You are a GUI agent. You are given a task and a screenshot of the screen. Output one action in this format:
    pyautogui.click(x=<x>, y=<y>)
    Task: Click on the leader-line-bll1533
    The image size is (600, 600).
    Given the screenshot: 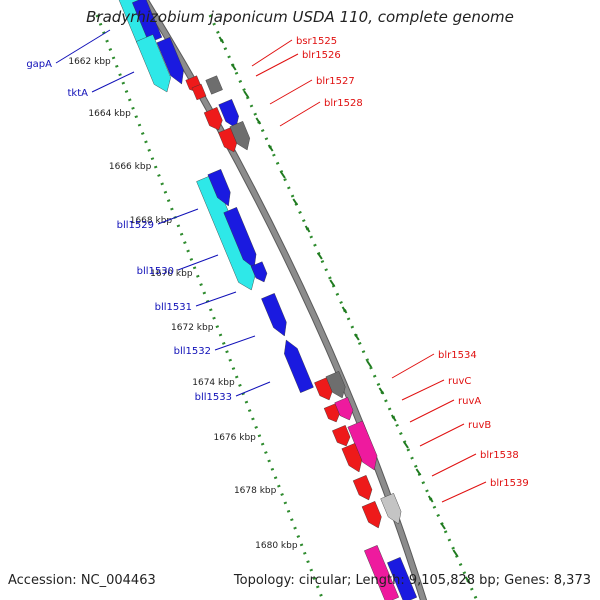 What is the action you would take?
    pyautogui.click(x=253, y=389)
    